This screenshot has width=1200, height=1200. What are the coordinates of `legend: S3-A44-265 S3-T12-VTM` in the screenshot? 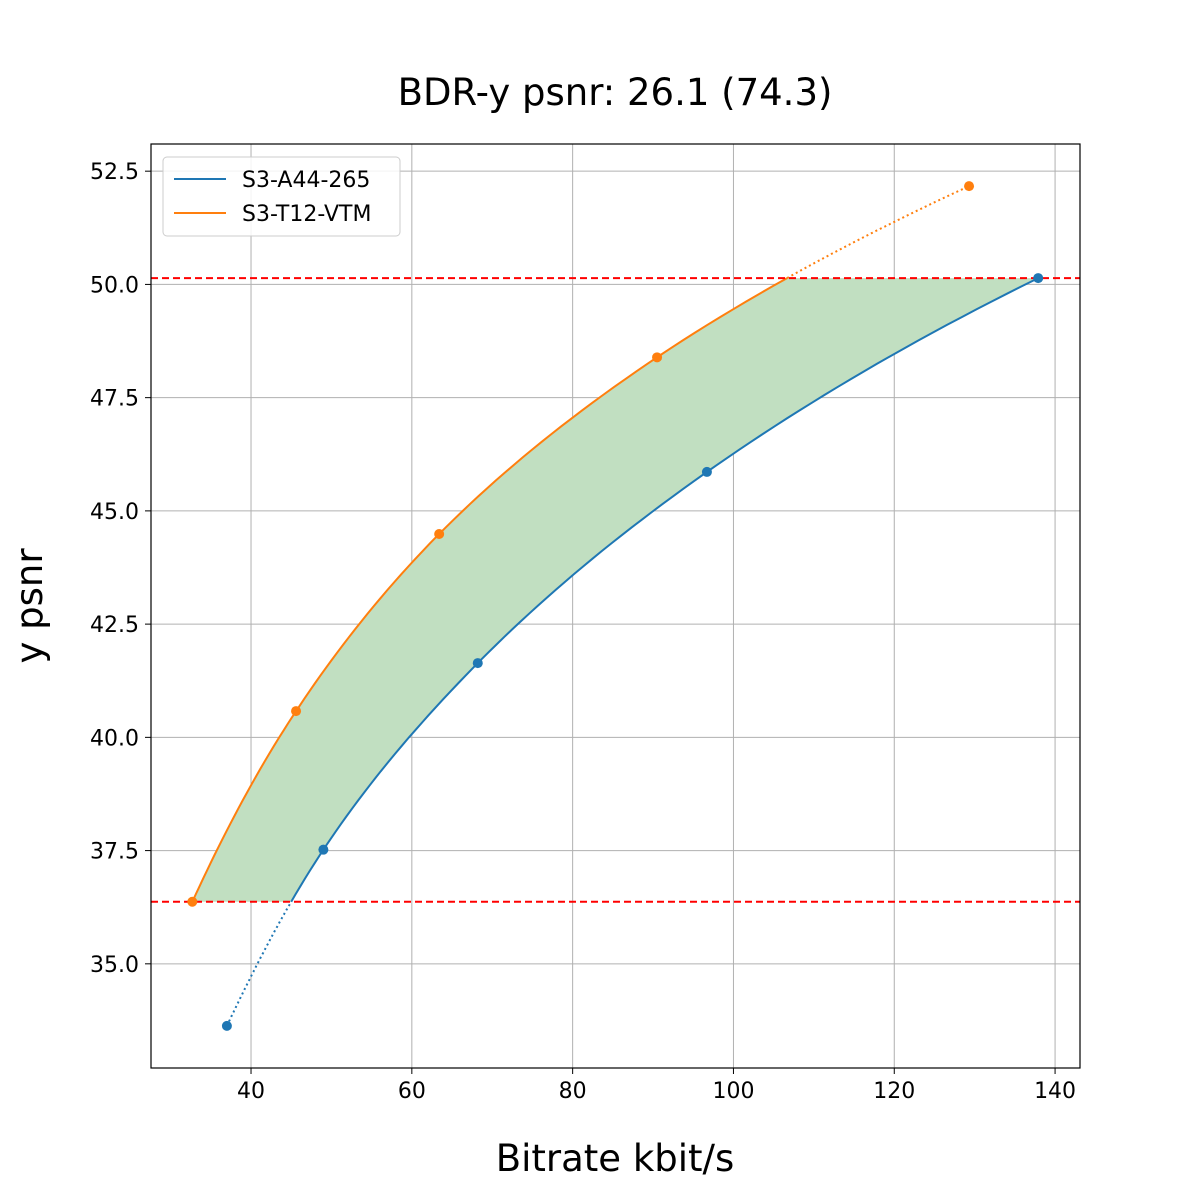 It's located at (281, 196).